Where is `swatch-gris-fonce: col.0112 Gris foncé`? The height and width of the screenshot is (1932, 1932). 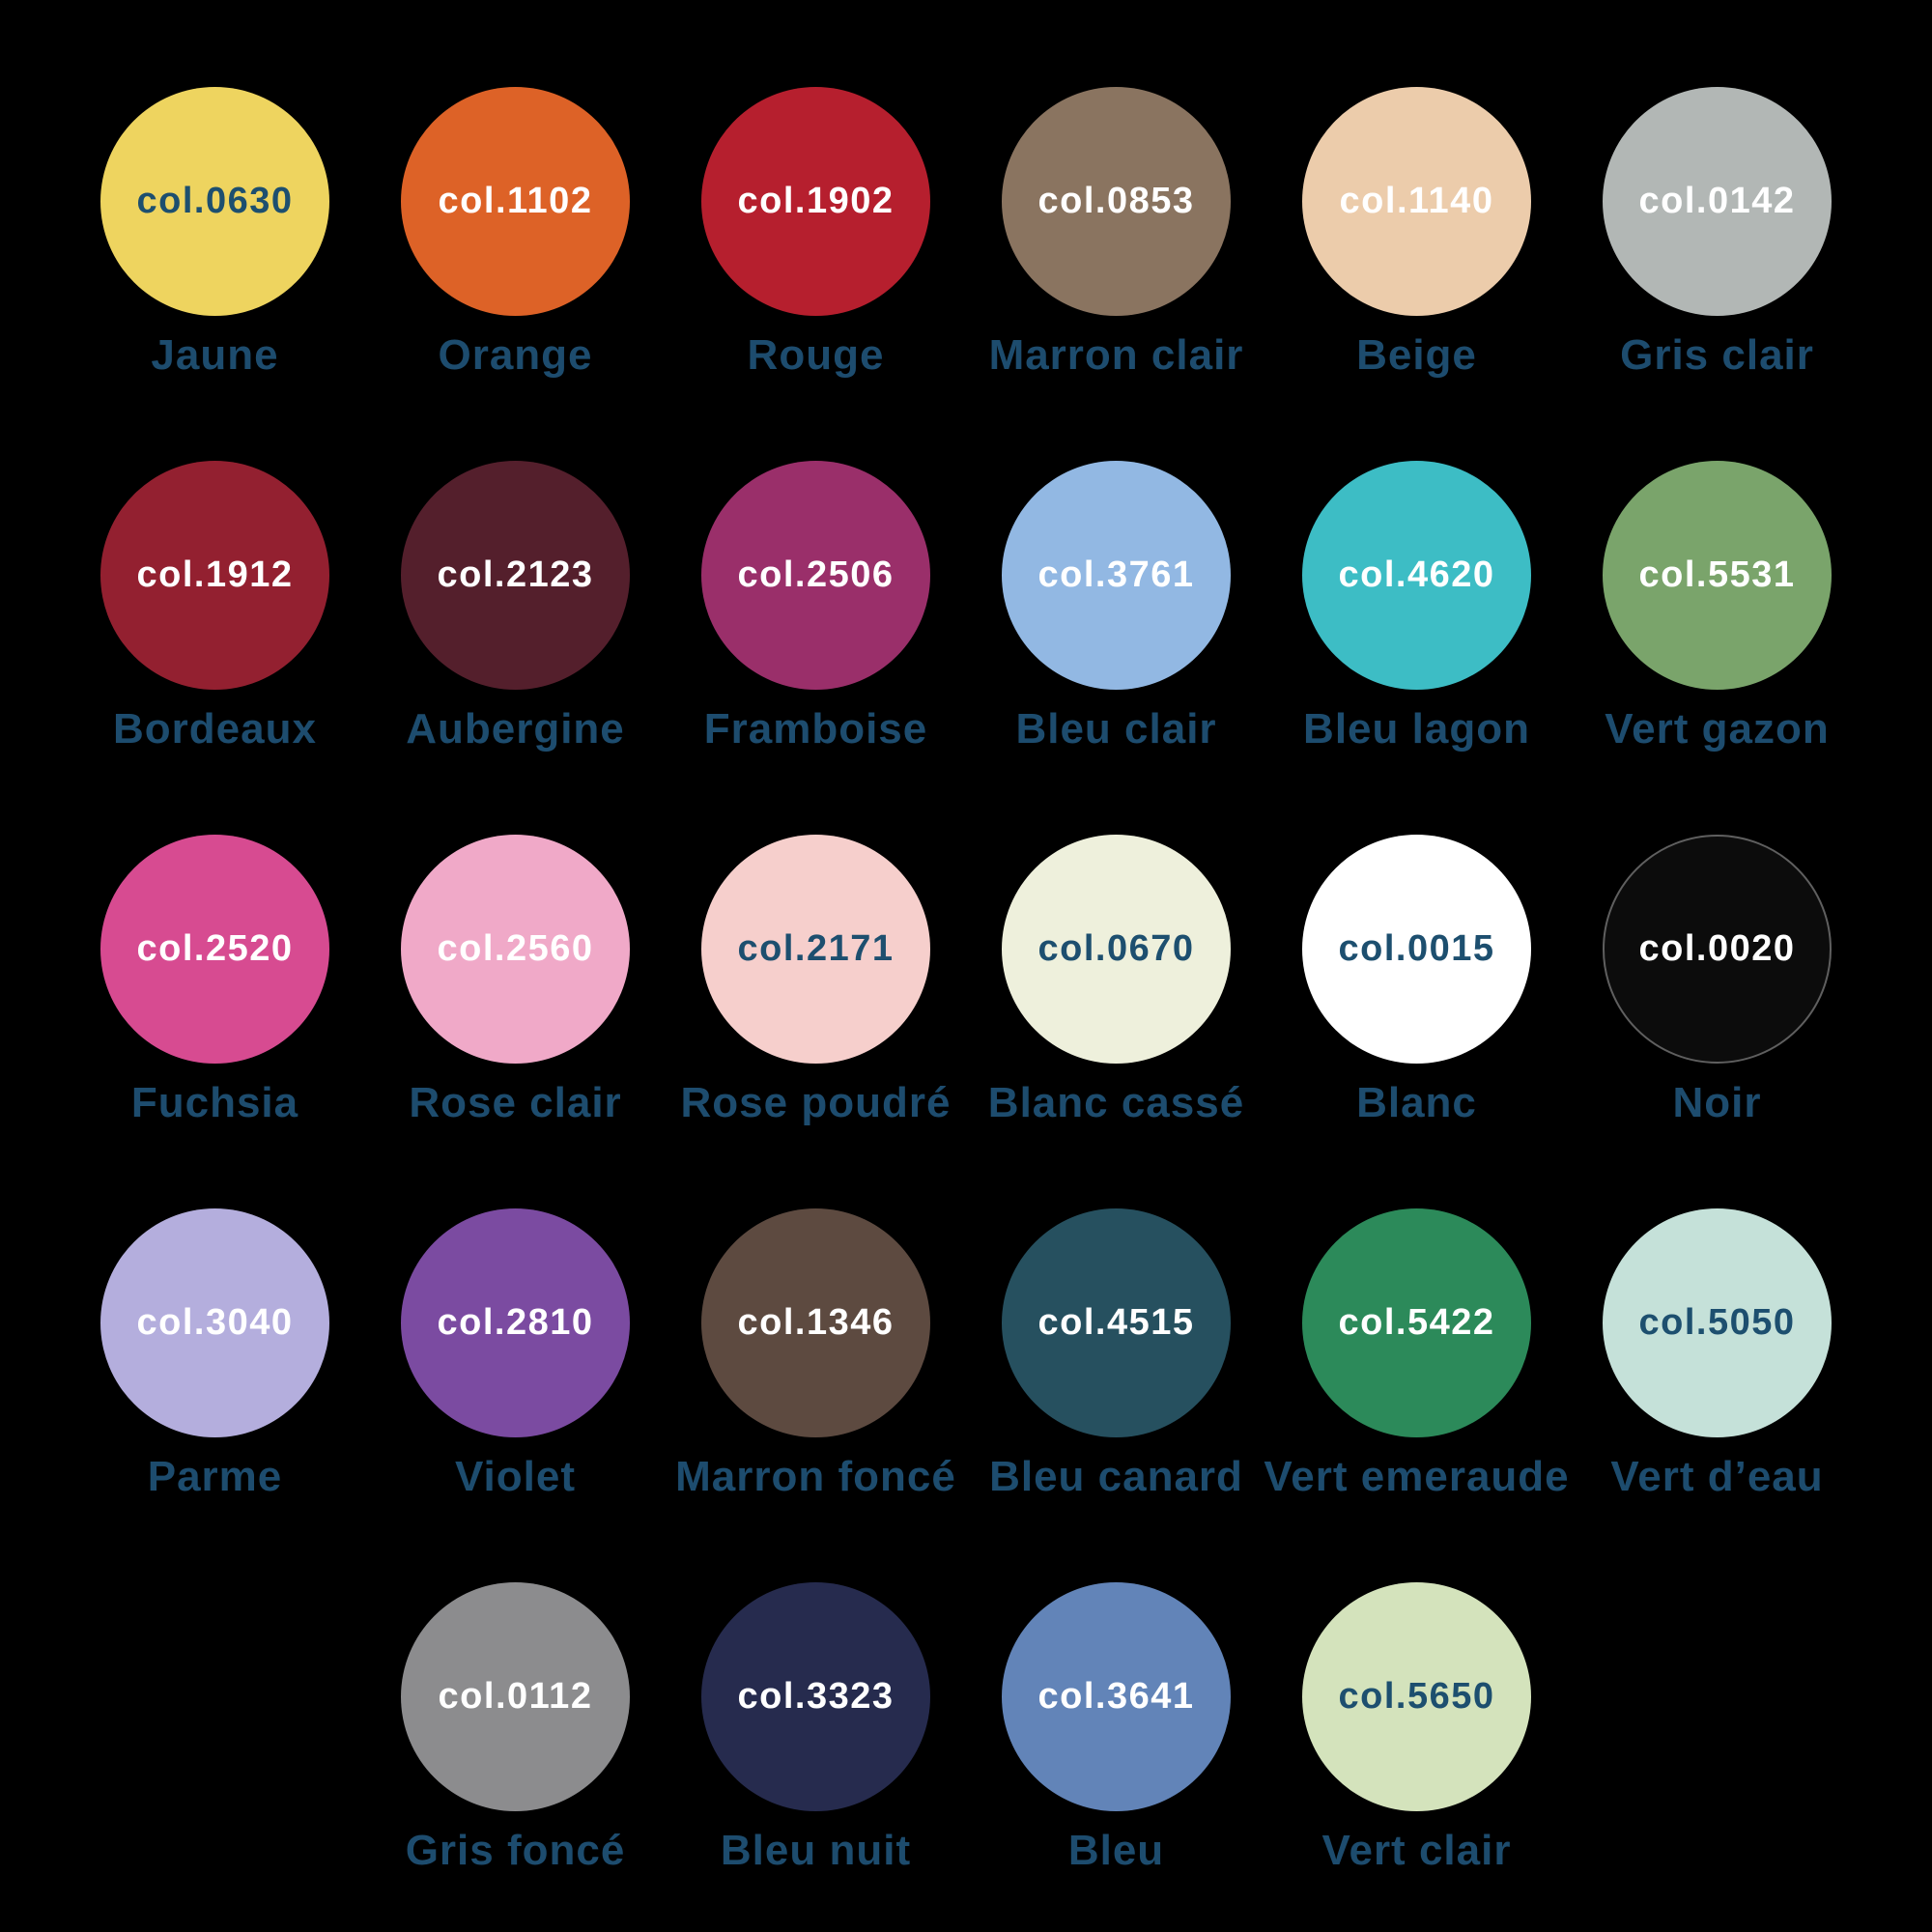 swatch-gris-fonce: col.0112 Gris foncé is located at coordinates (515, 1728).